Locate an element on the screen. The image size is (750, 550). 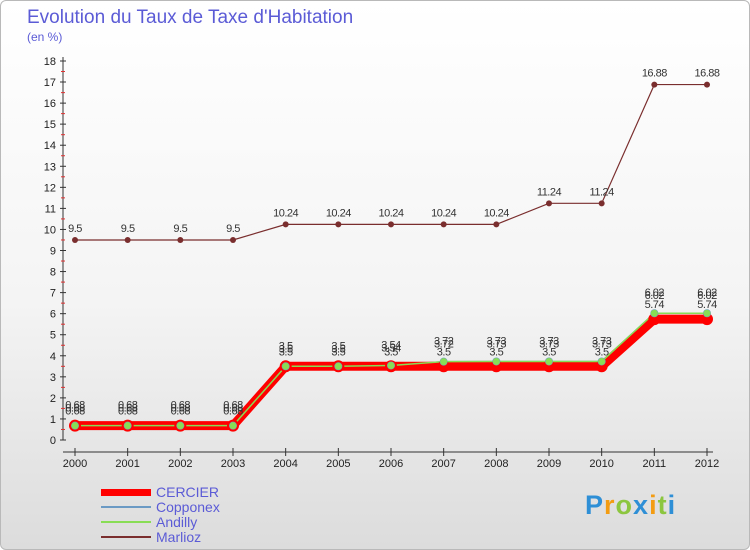
data-label-copponex: 3.5 is located at coordinates (286, 349).